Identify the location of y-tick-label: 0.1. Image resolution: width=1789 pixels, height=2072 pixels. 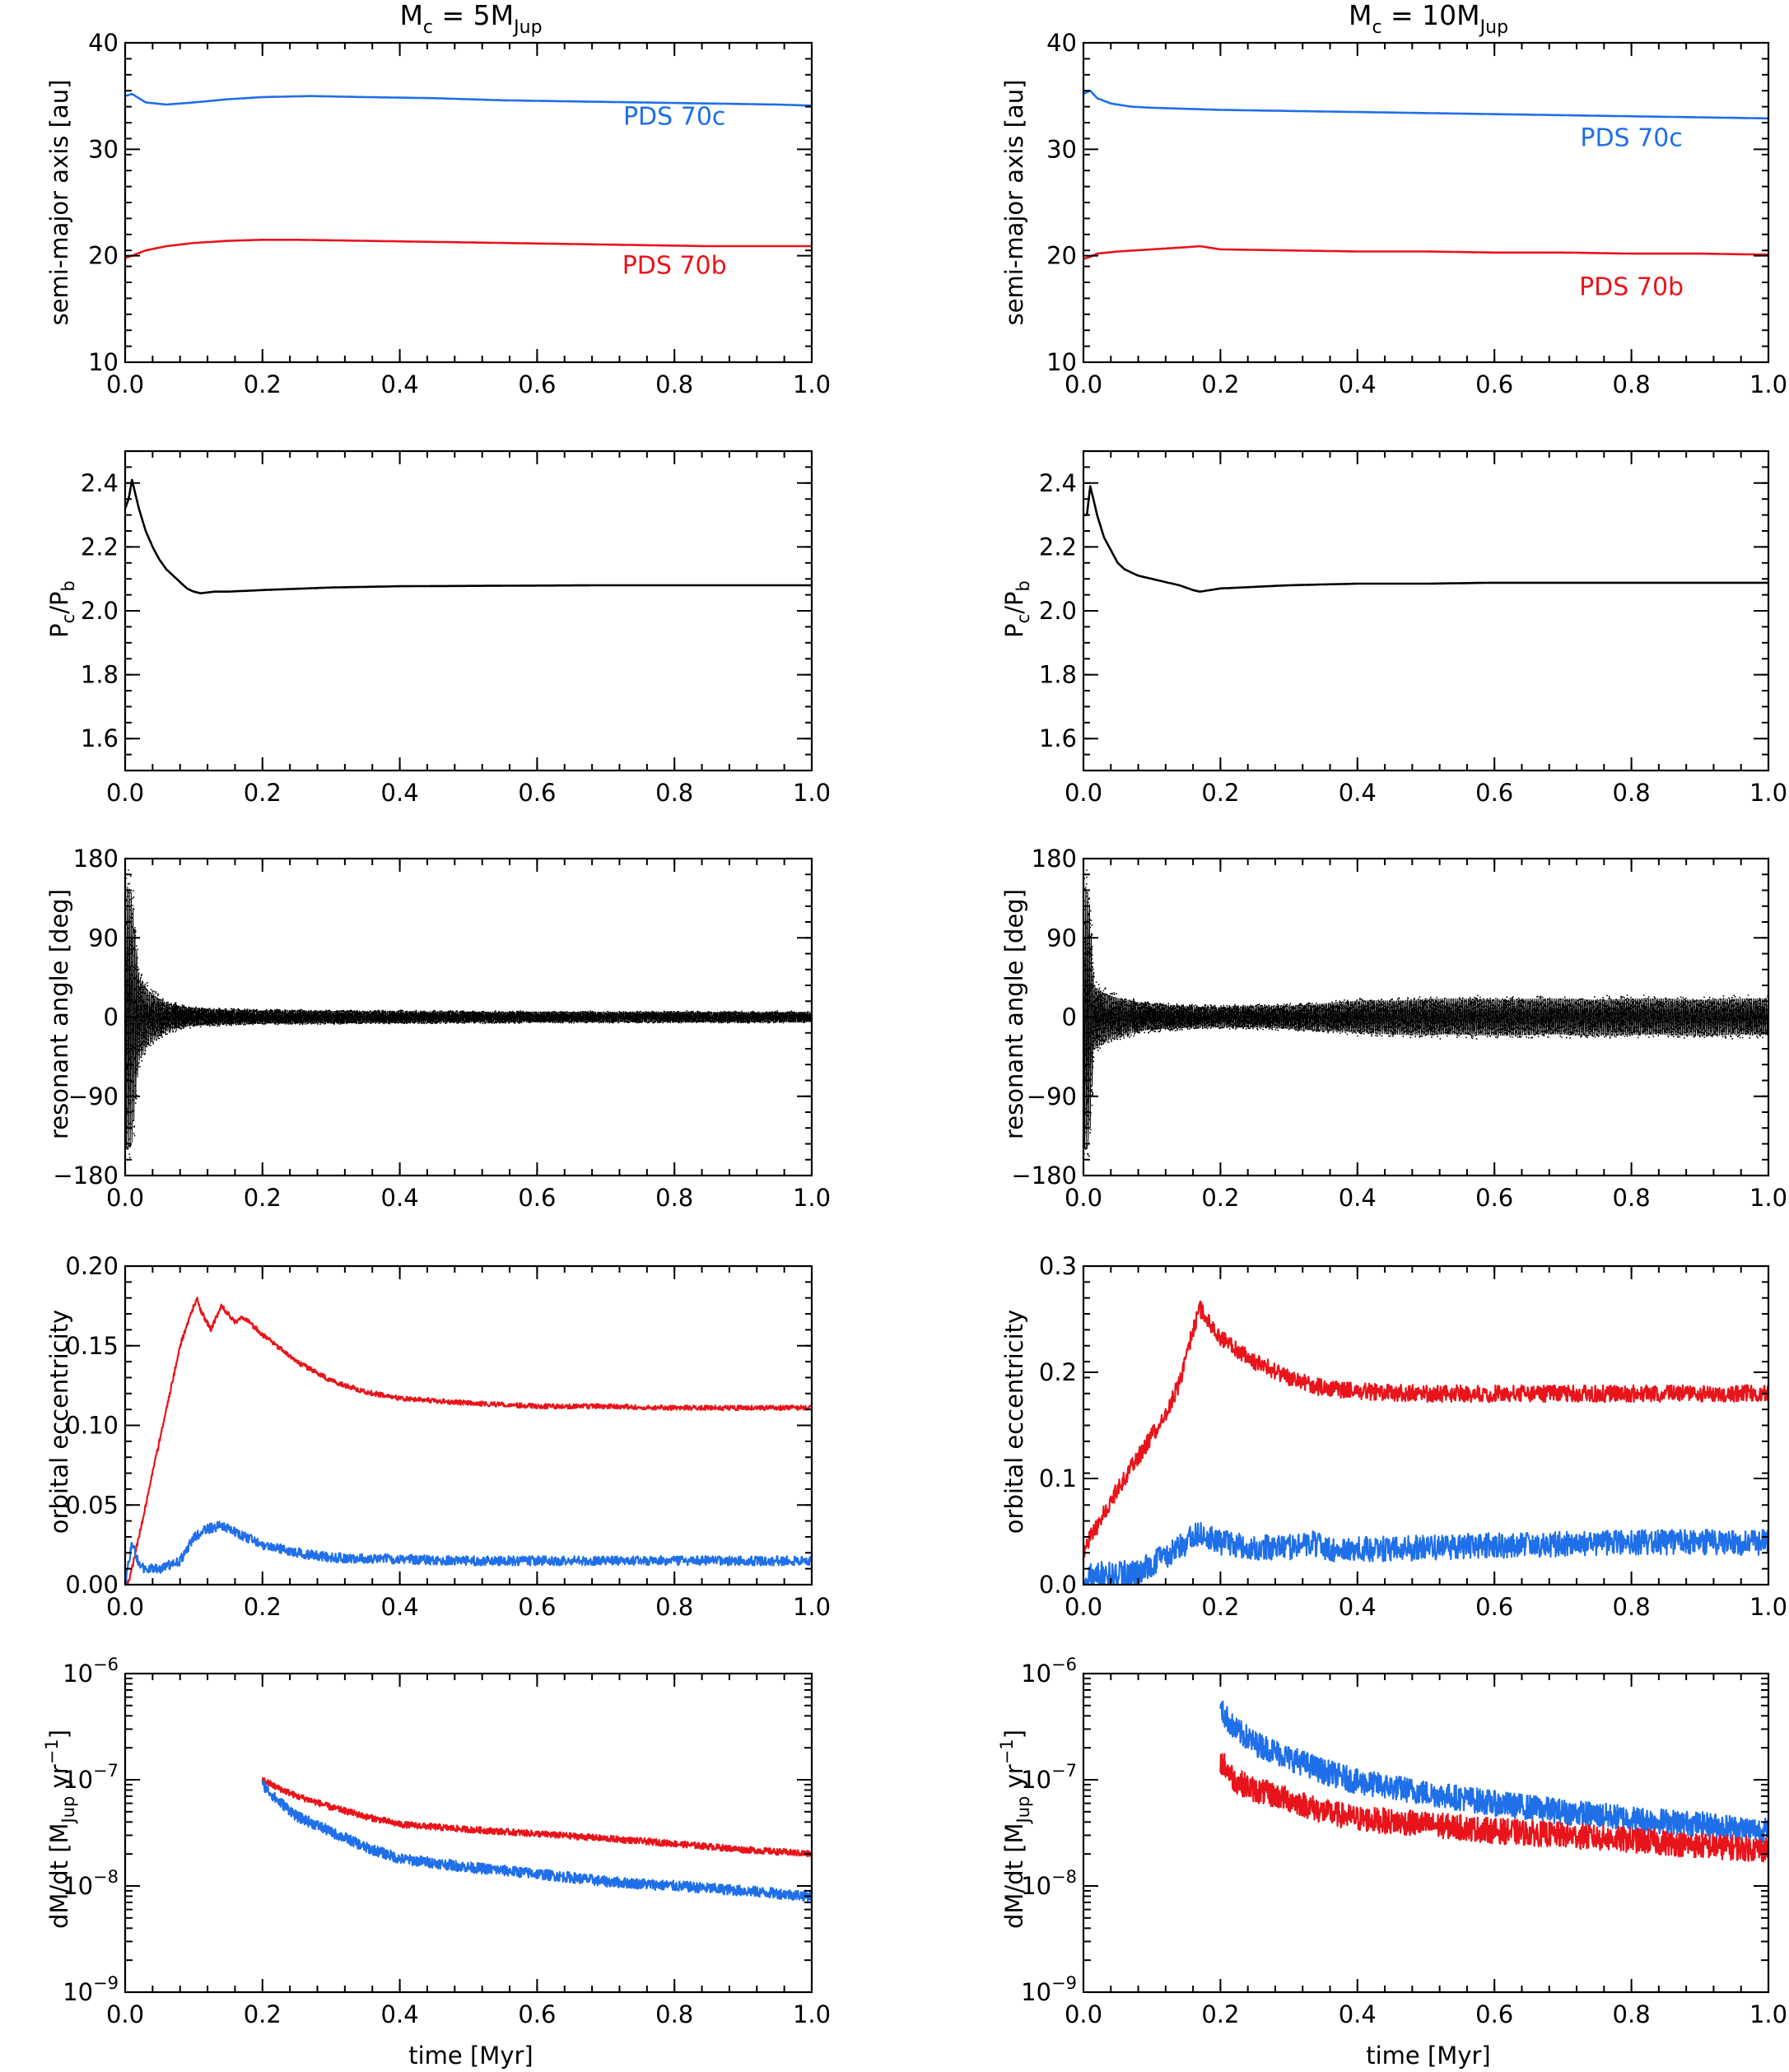
(1058, 1478).